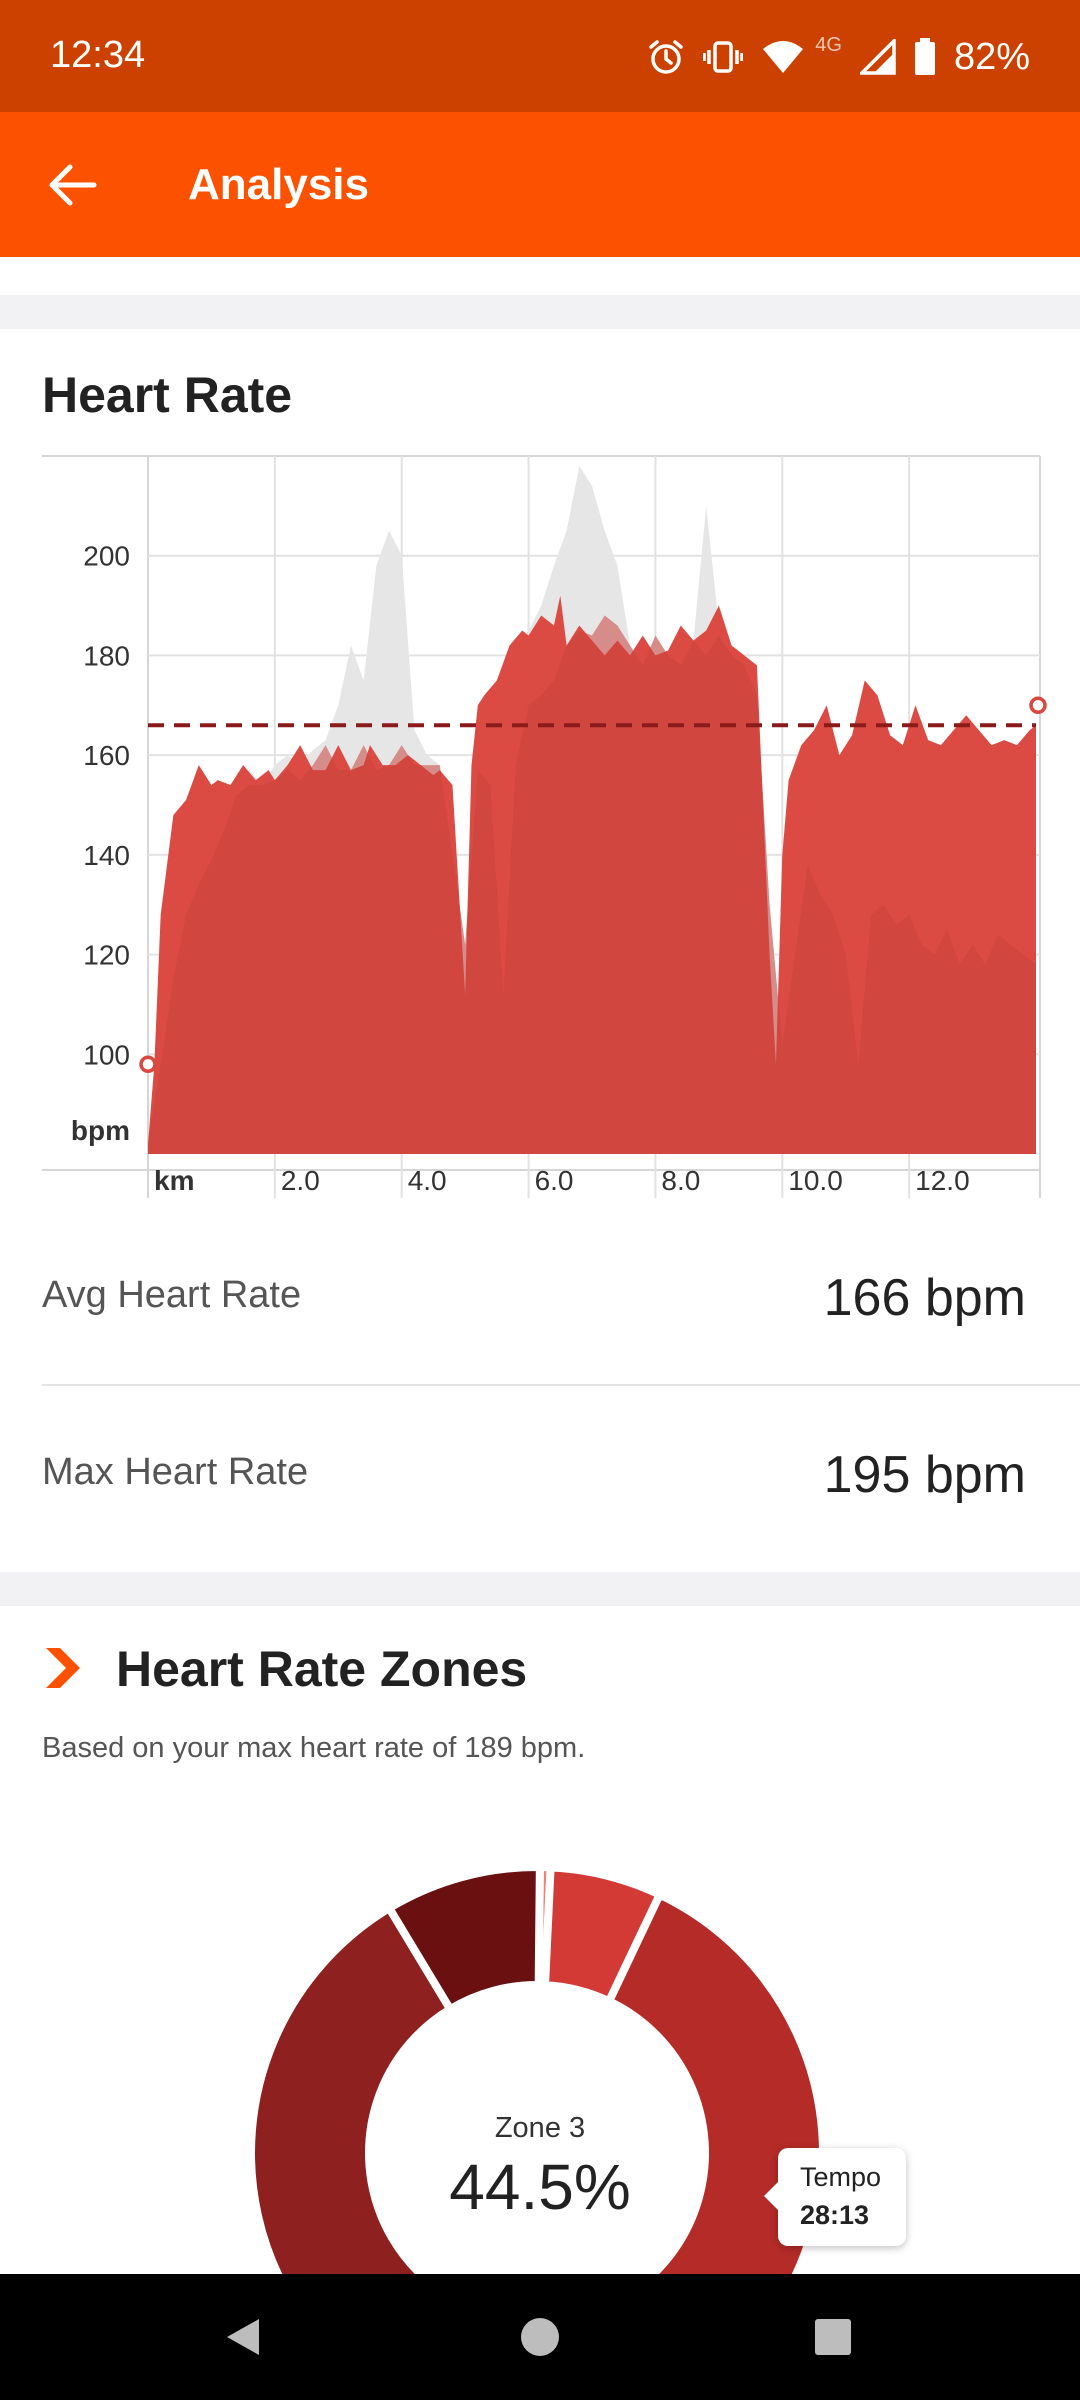  What do you see at coordinates (106, 755) in the screenshot?
I see `y-tick-label: 160` at bounding box center [106, 755].